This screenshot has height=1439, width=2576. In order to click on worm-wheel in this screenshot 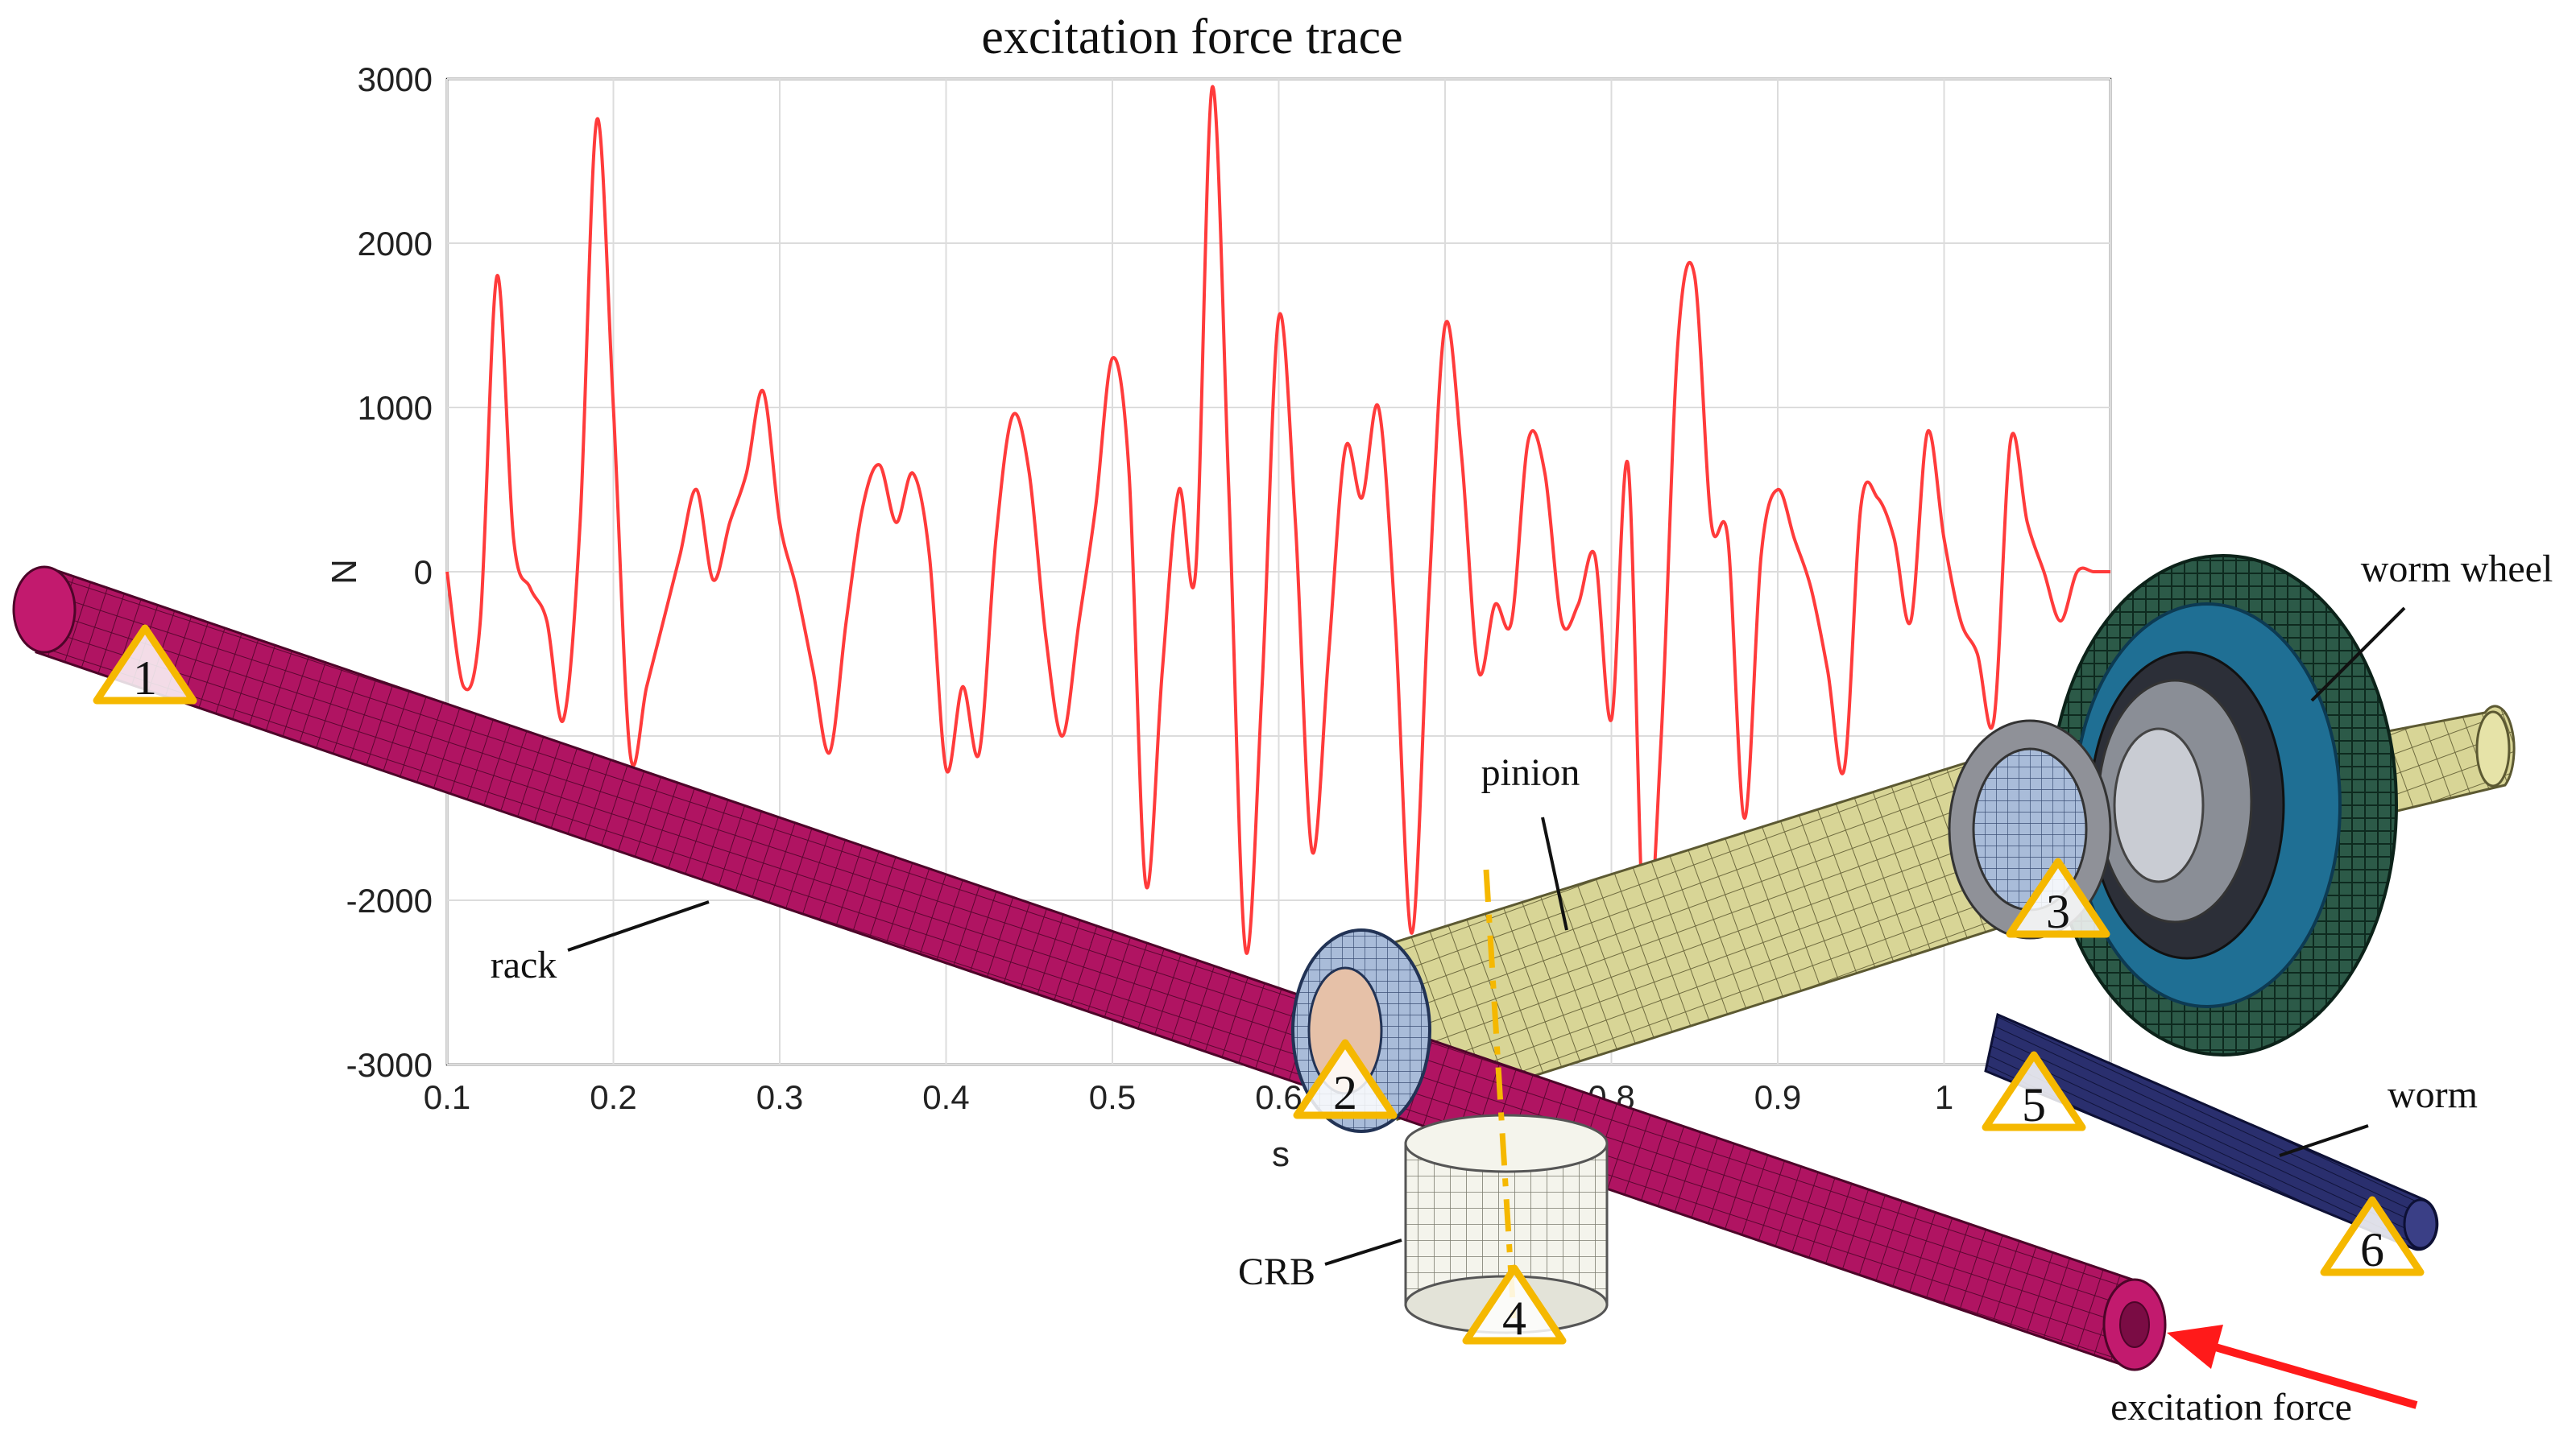, I will do `click(2223, 805)`.